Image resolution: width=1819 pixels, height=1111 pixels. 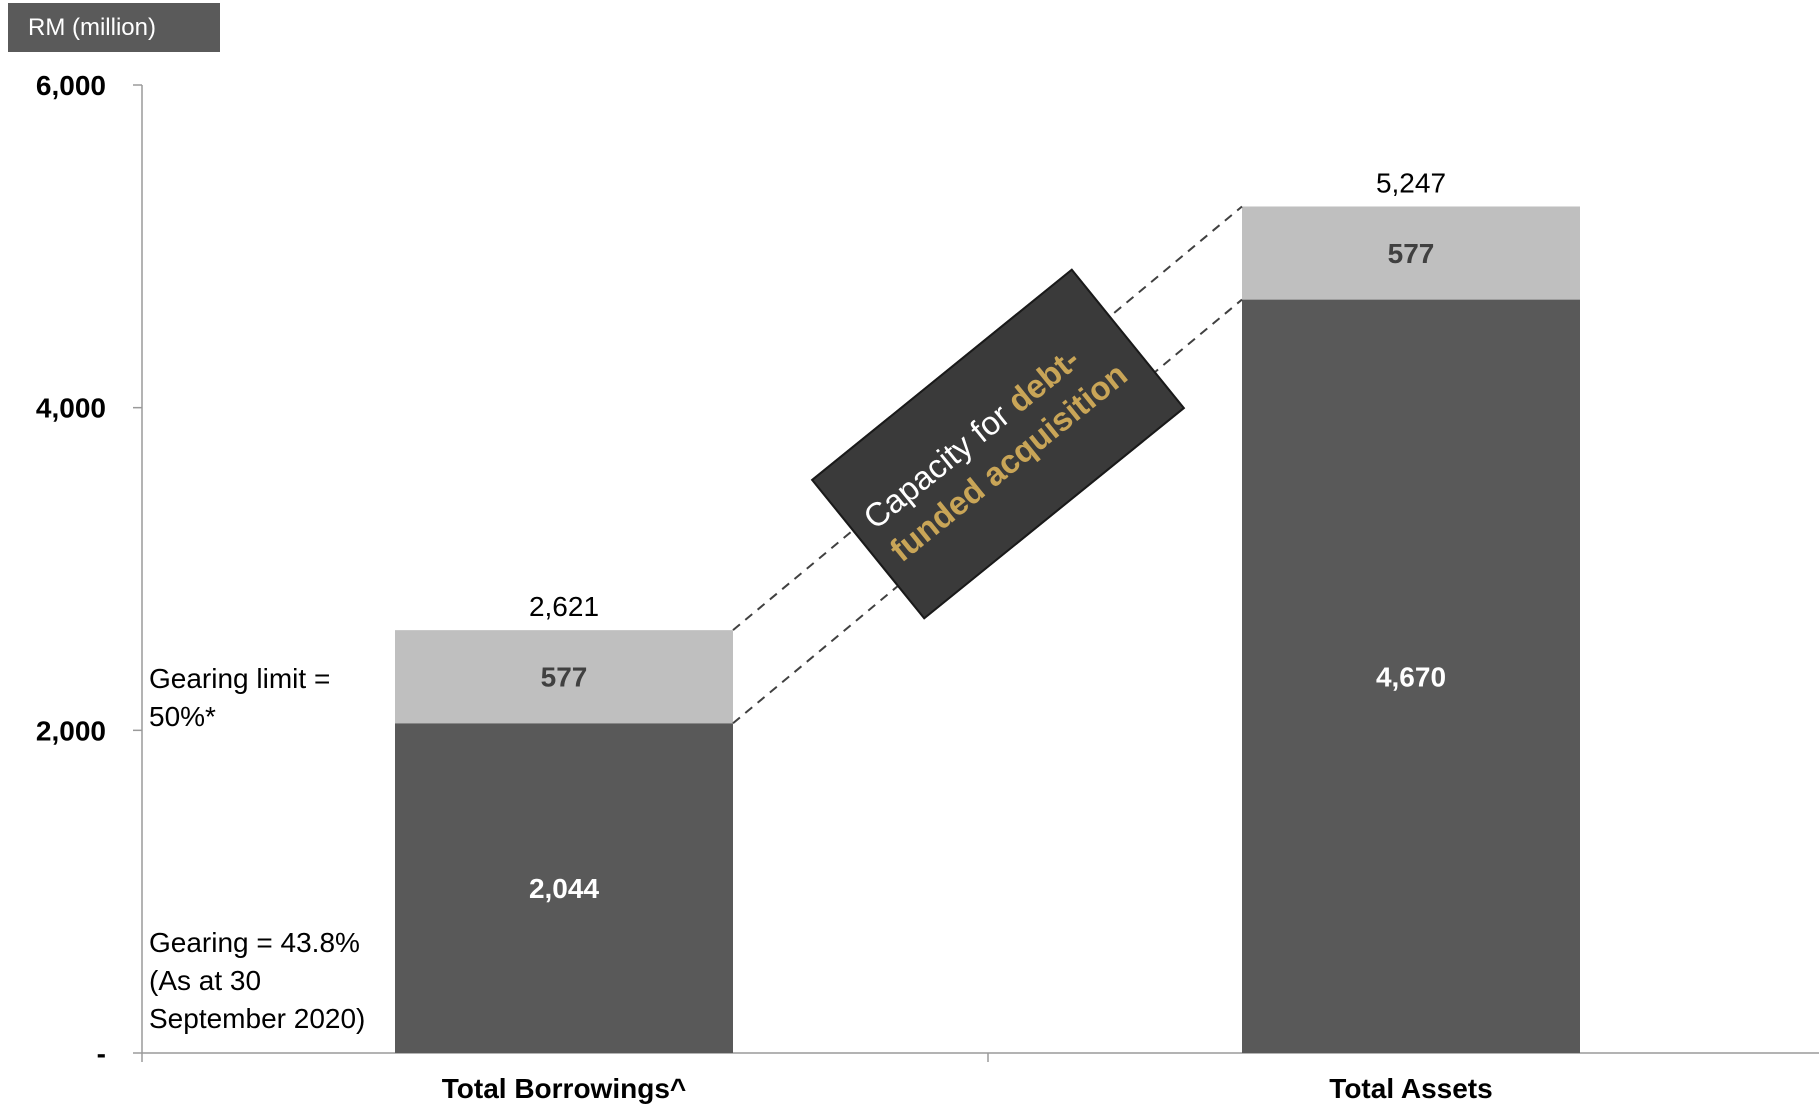 I want to click on gearing-limit-note: Gearing limit = 50%*, so click(x=240, y=697).